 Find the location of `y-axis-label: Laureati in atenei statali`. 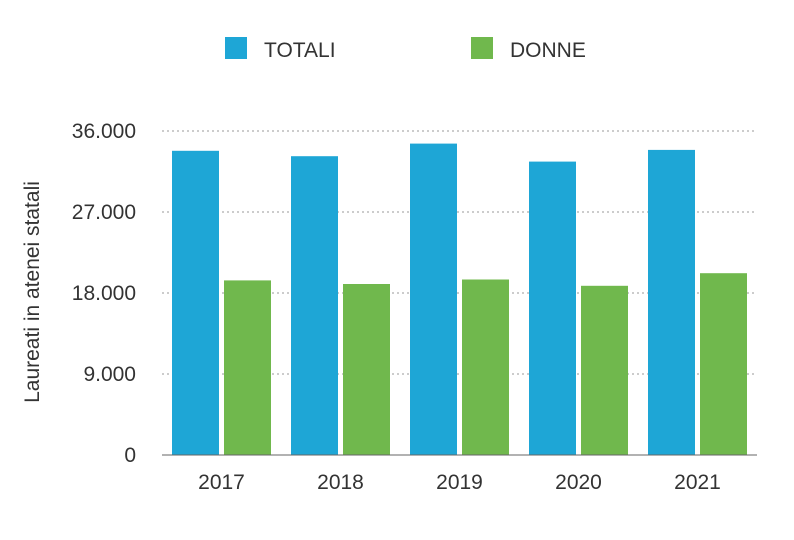

y-axis-label: Laureati in atenei statali is located at coordinates (32, 292).